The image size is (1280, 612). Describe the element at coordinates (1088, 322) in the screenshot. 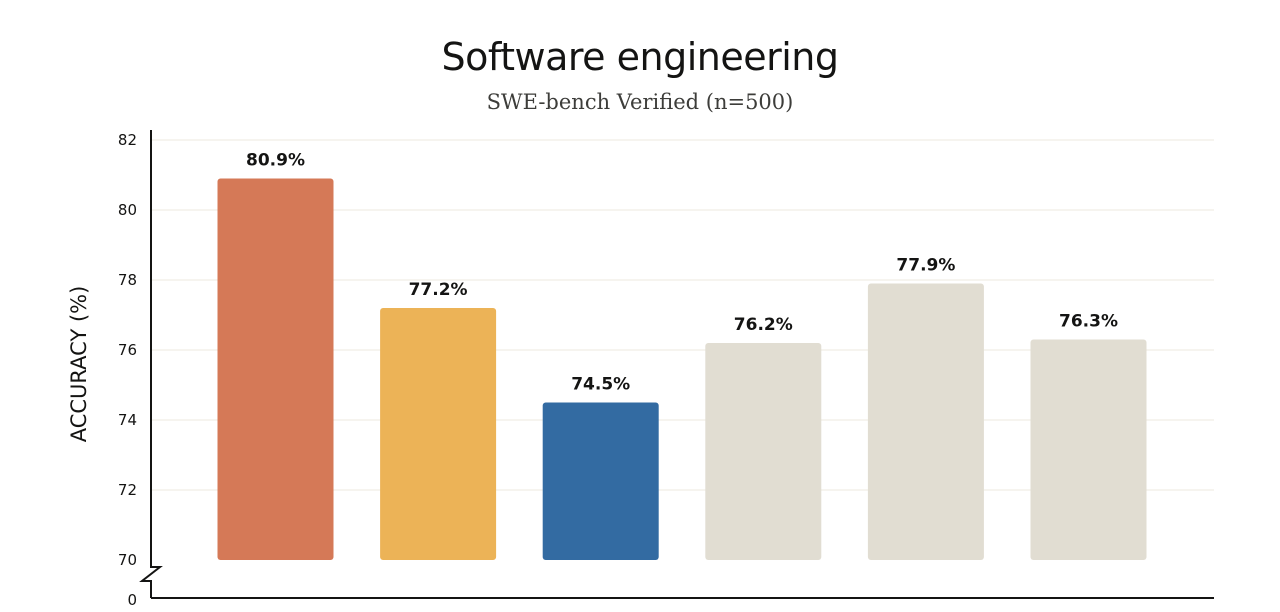

I see `bar-value-label-6: 76.3%` at that location.